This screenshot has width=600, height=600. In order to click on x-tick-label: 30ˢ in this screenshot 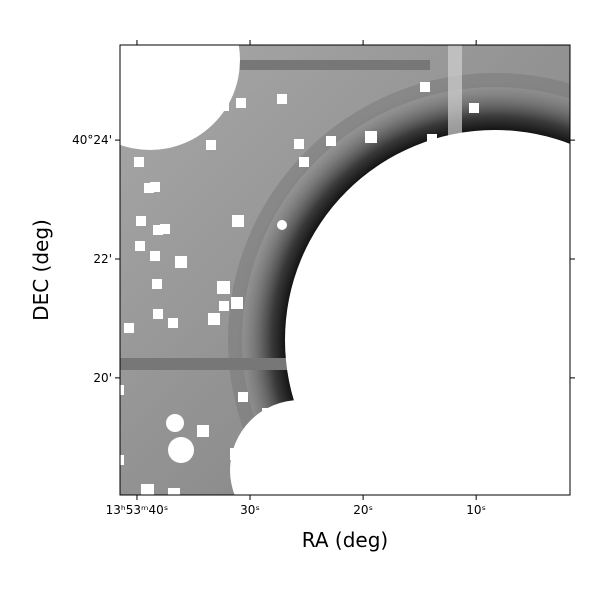, I will do `click(250, 510)`.